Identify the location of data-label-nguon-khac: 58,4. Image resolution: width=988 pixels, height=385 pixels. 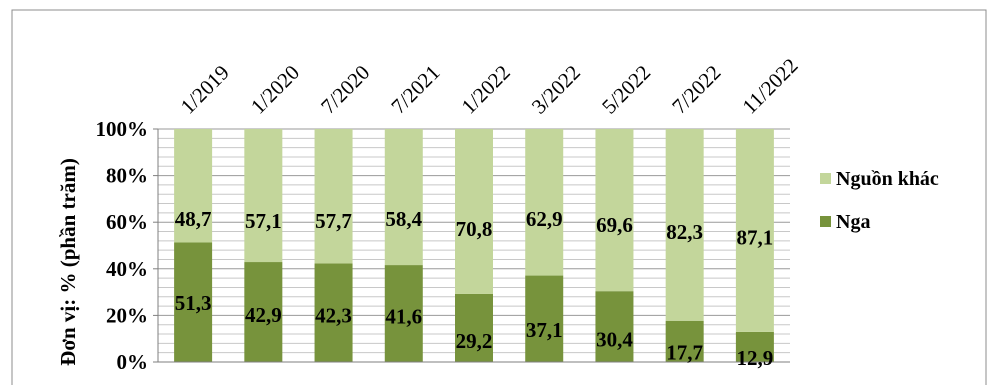
(403, 219).